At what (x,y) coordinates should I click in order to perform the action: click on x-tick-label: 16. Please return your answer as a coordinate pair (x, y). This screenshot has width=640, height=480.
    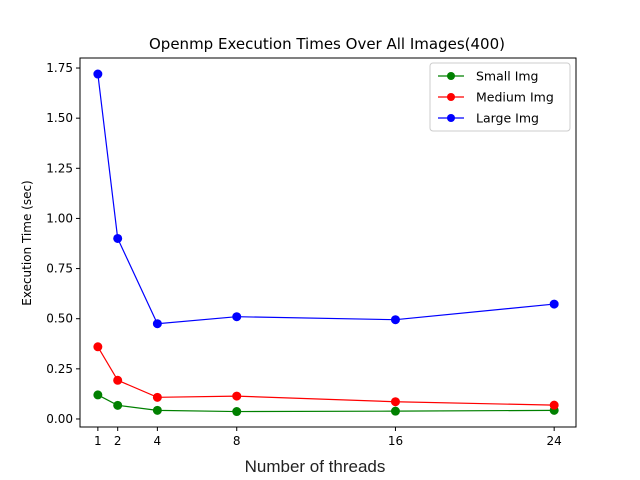
    Looking at the image, I should click on (395, 441).